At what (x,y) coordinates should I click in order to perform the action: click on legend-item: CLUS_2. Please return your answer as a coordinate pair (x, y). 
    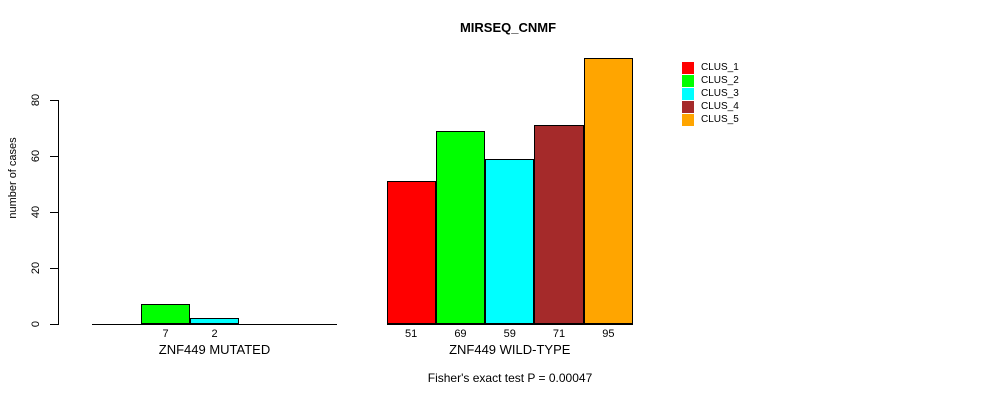
    Looking at the image, I should click on (710, 80).